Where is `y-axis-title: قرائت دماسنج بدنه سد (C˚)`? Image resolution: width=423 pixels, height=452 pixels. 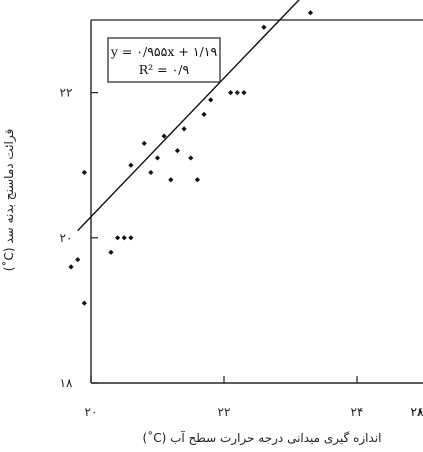 y-axis-title: قرائت دماسنج بدنه سد (C˚) is located at coordinates (9, 200).